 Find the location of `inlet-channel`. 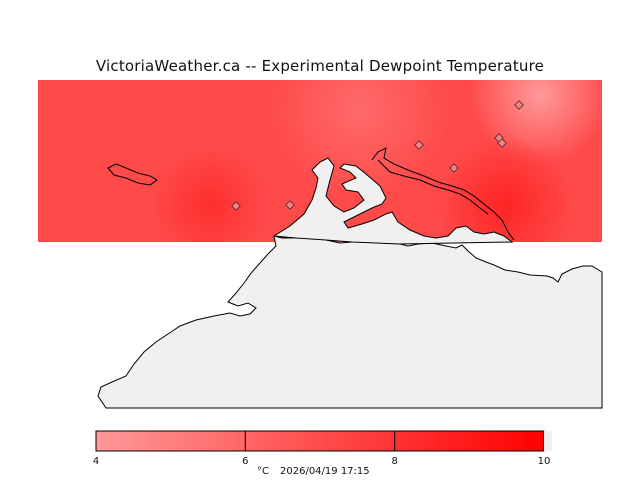

inlet-channel is located at coordinates (443, 194).